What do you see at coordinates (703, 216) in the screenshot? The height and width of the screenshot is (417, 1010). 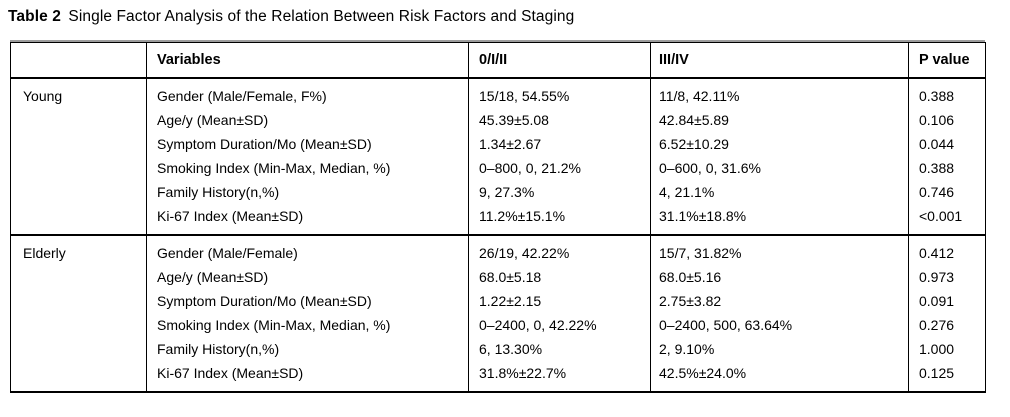 I see `value-stage-3-4: 31.1%±18.8%` at bounding box center [703, 216].